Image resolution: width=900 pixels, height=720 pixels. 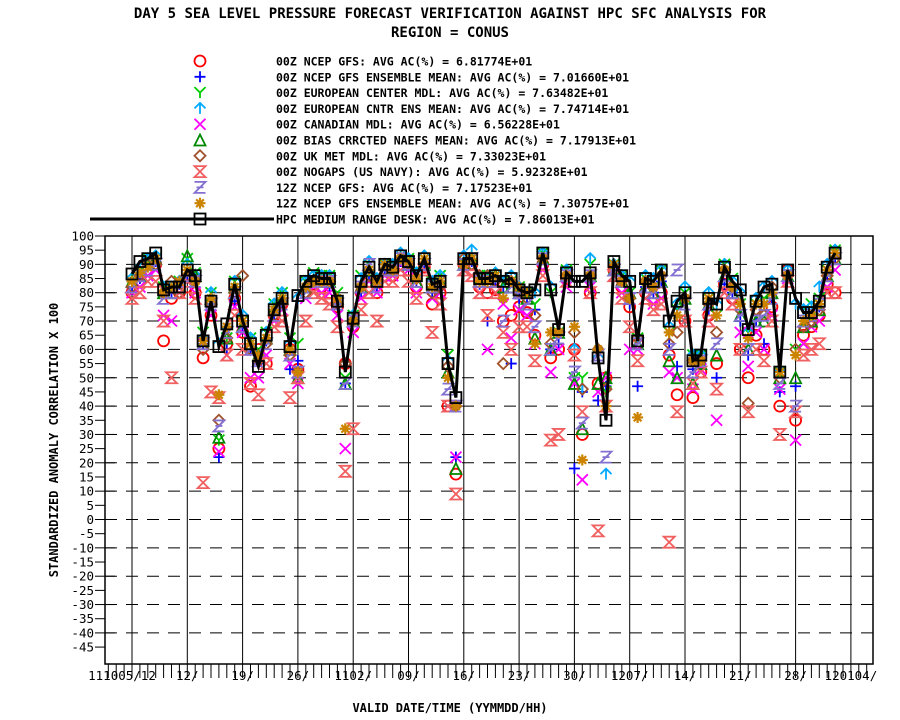 What do you see at coordinates (86, 533) in the screenshot?
I see `y-tick-label: -5` at bounding box center [86, 533].